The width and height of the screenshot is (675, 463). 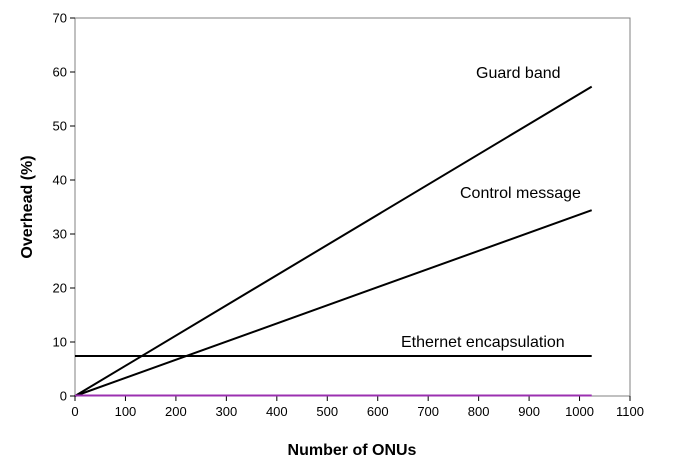 What do you see at coordinates (277, 411) in the screenshot?
I see `x-tick-label: 400` at bounding box center [277, 411].